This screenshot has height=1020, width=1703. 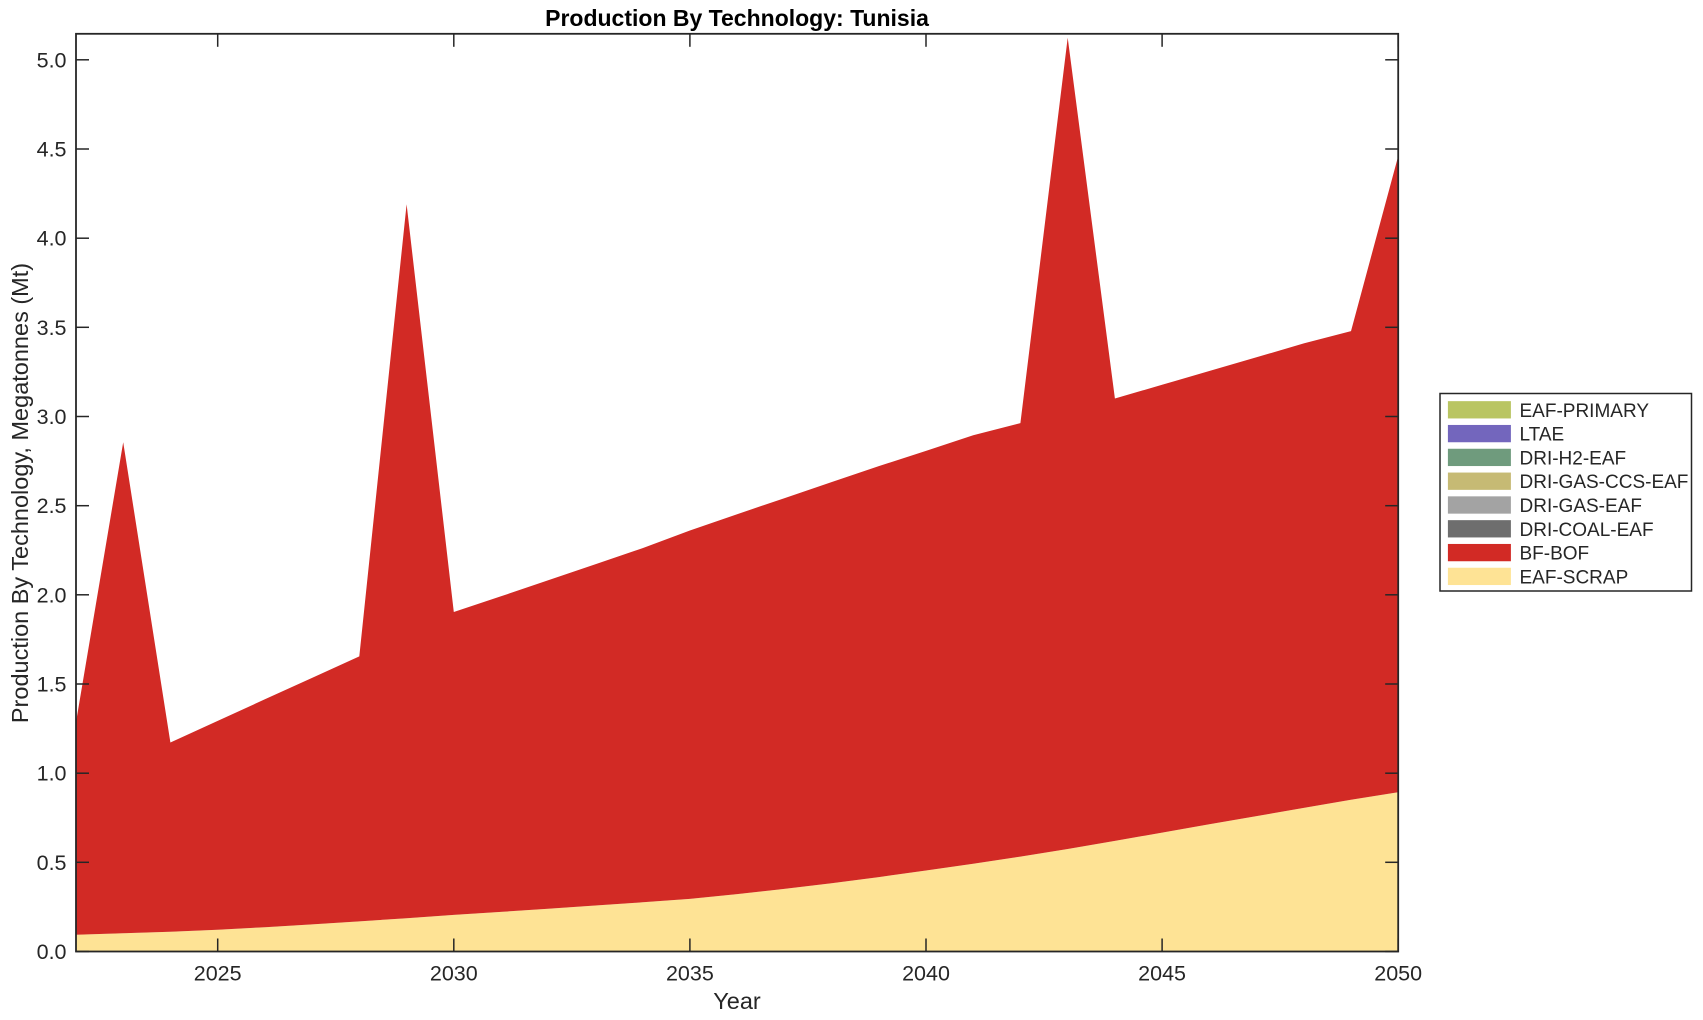 I want to click on svg-text: 5.0, so click(x=52, y=60).